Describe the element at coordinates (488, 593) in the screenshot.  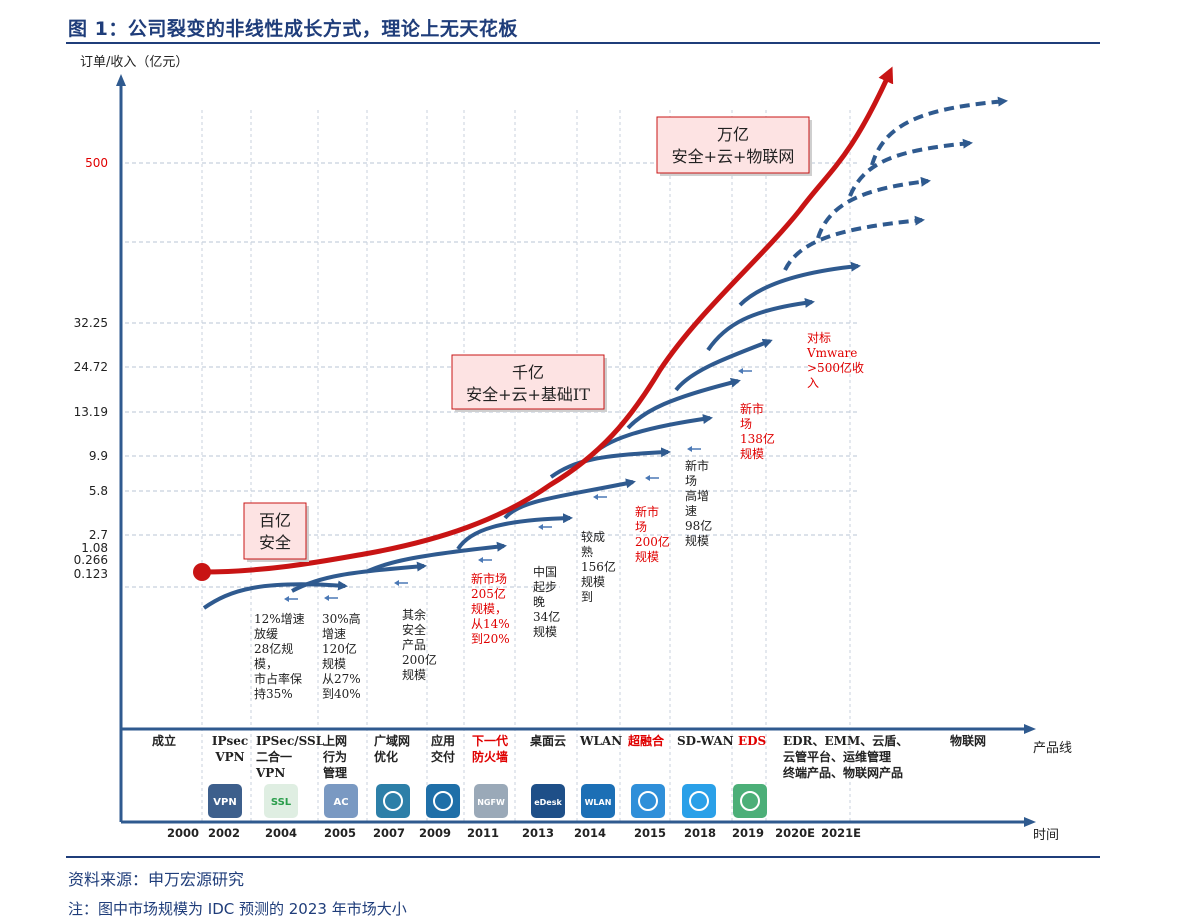
I see `svg-text: 205亿` at that location.